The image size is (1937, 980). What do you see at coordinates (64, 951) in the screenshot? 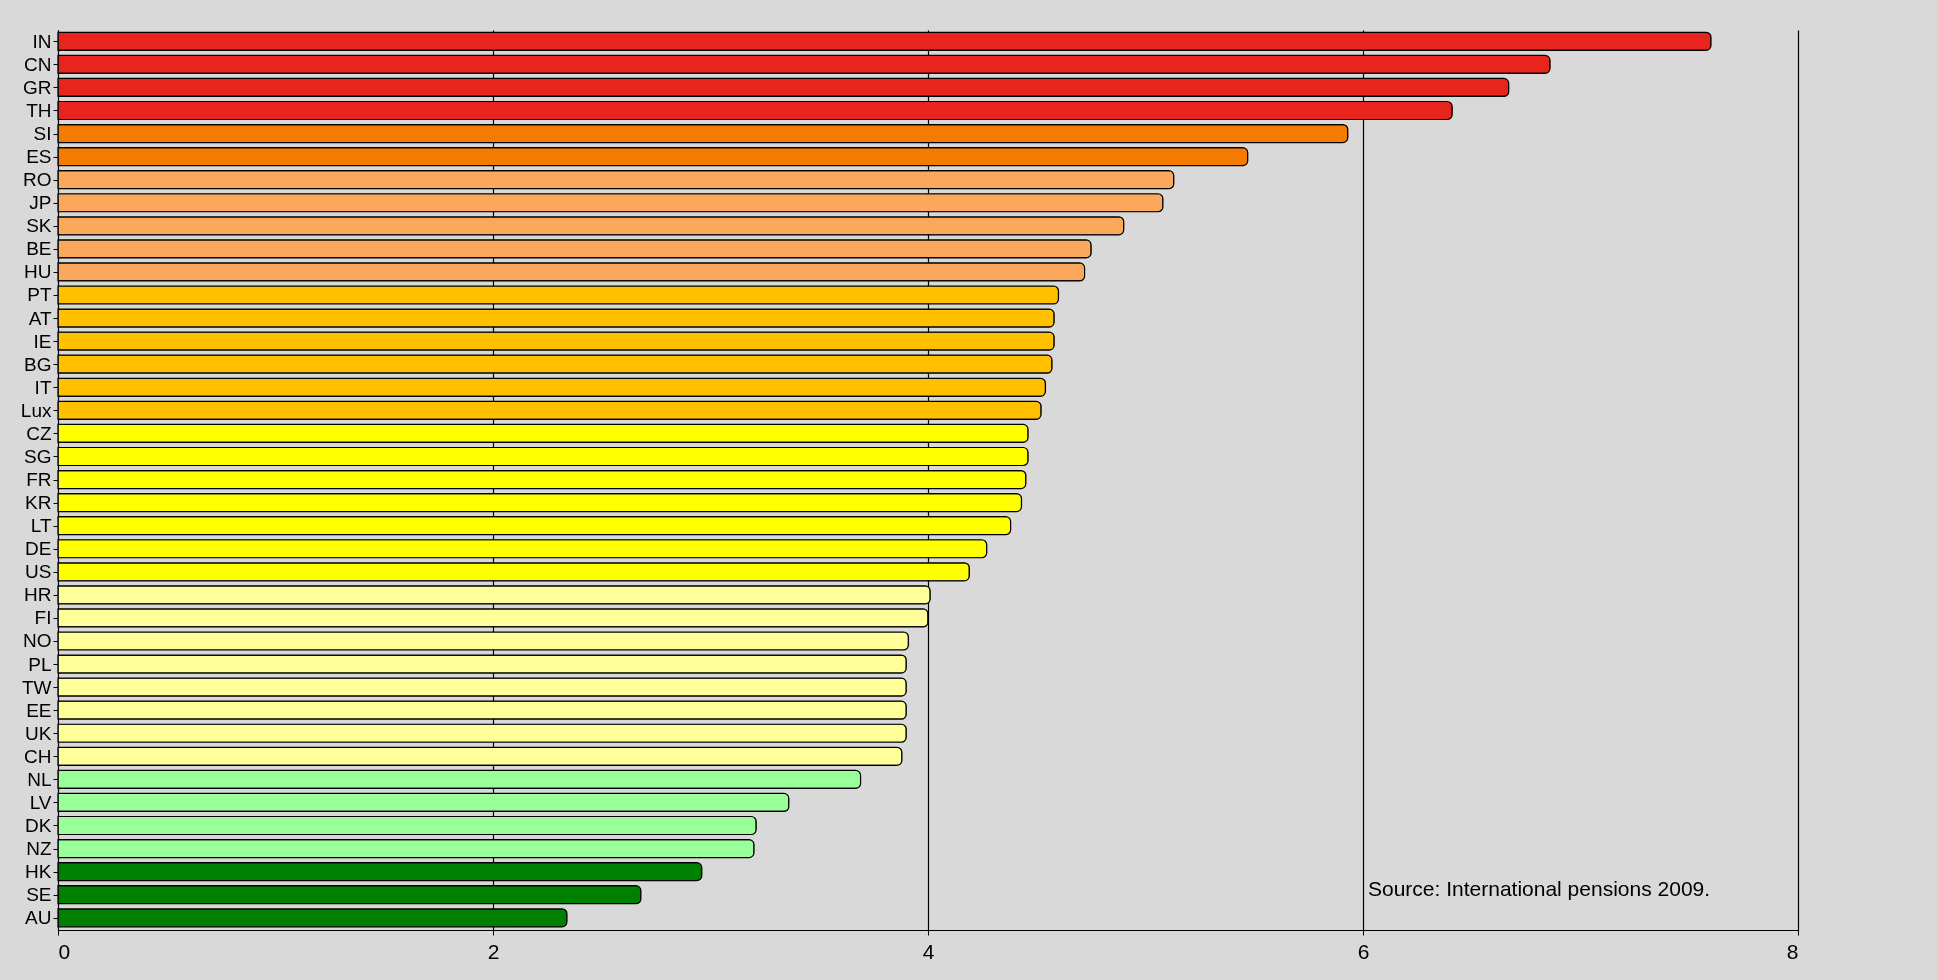
I see `x-tick-label: 0` at bounding box center [64, 951].